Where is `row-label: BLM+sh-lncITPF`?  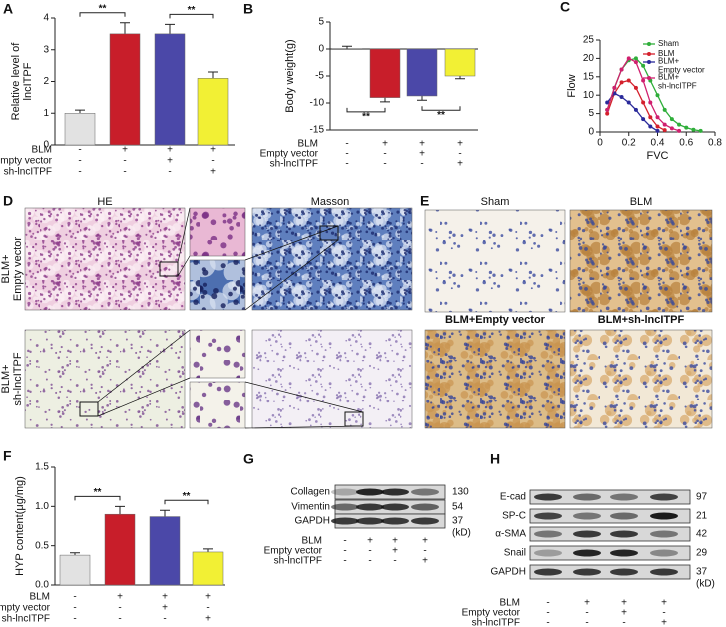 row-label: BLM+sh-lncITPF is located at coordinates (12, 378).